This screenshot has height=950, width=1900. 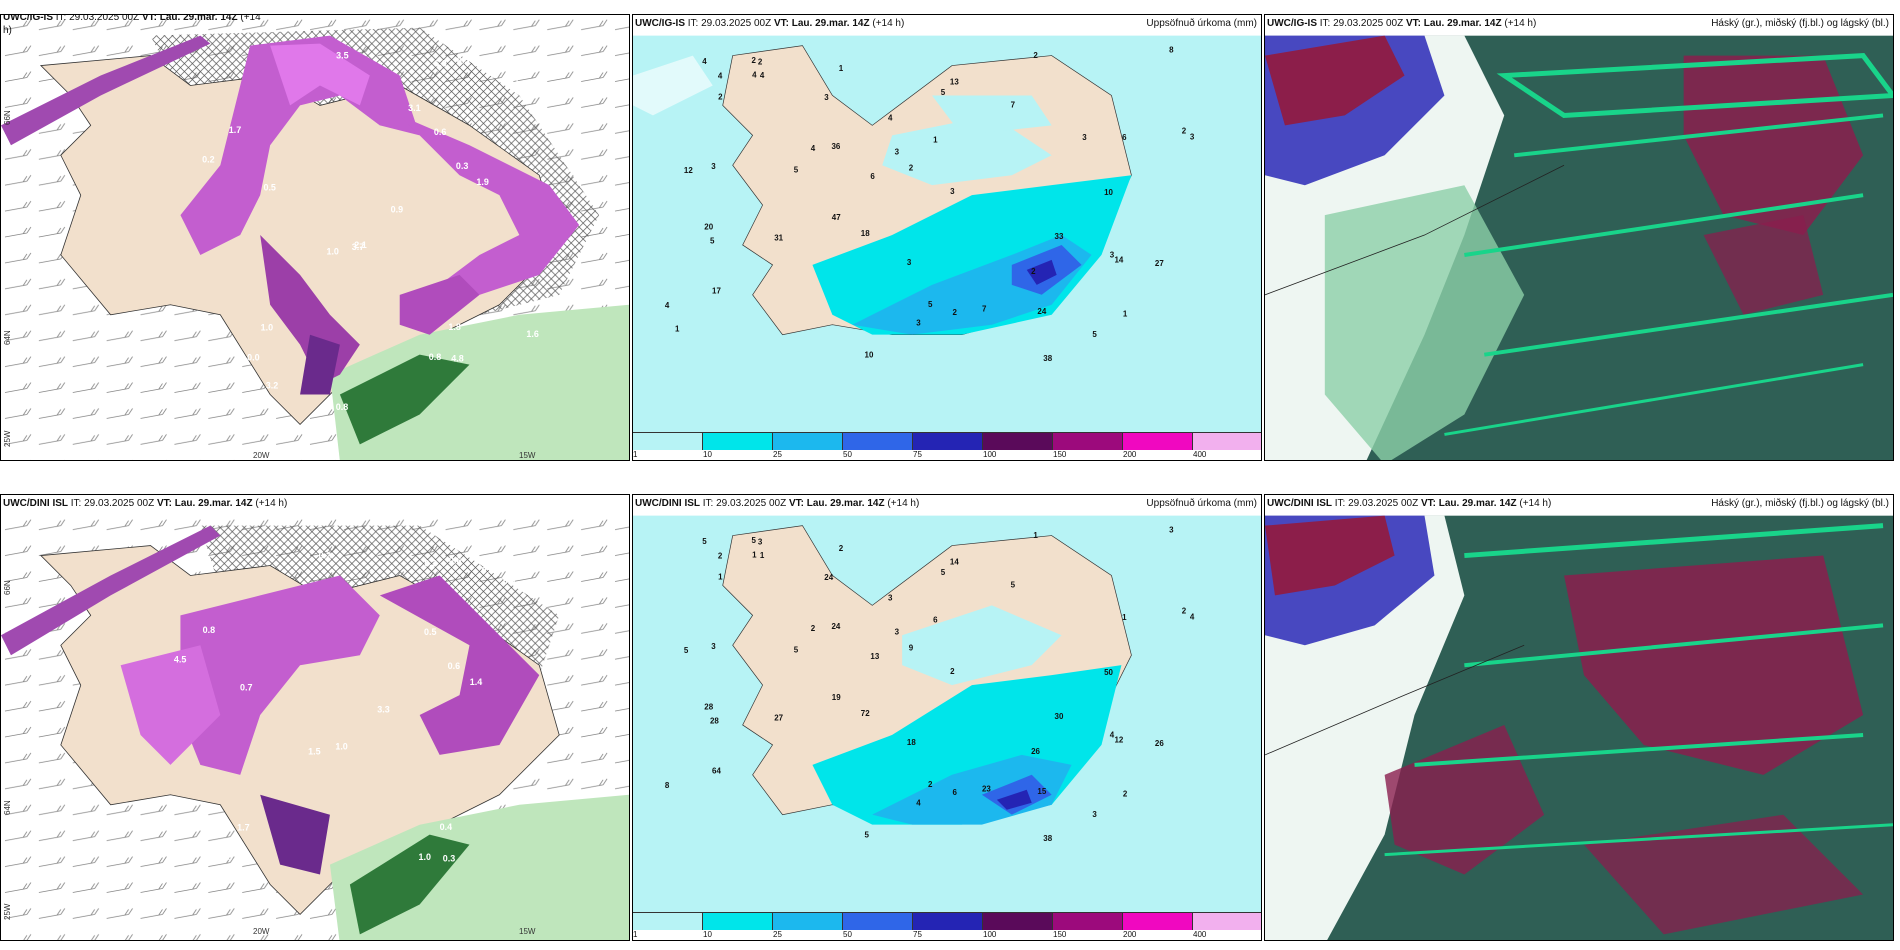 I want to click on colorbar-tick: 10, so click(x=707, y=934).